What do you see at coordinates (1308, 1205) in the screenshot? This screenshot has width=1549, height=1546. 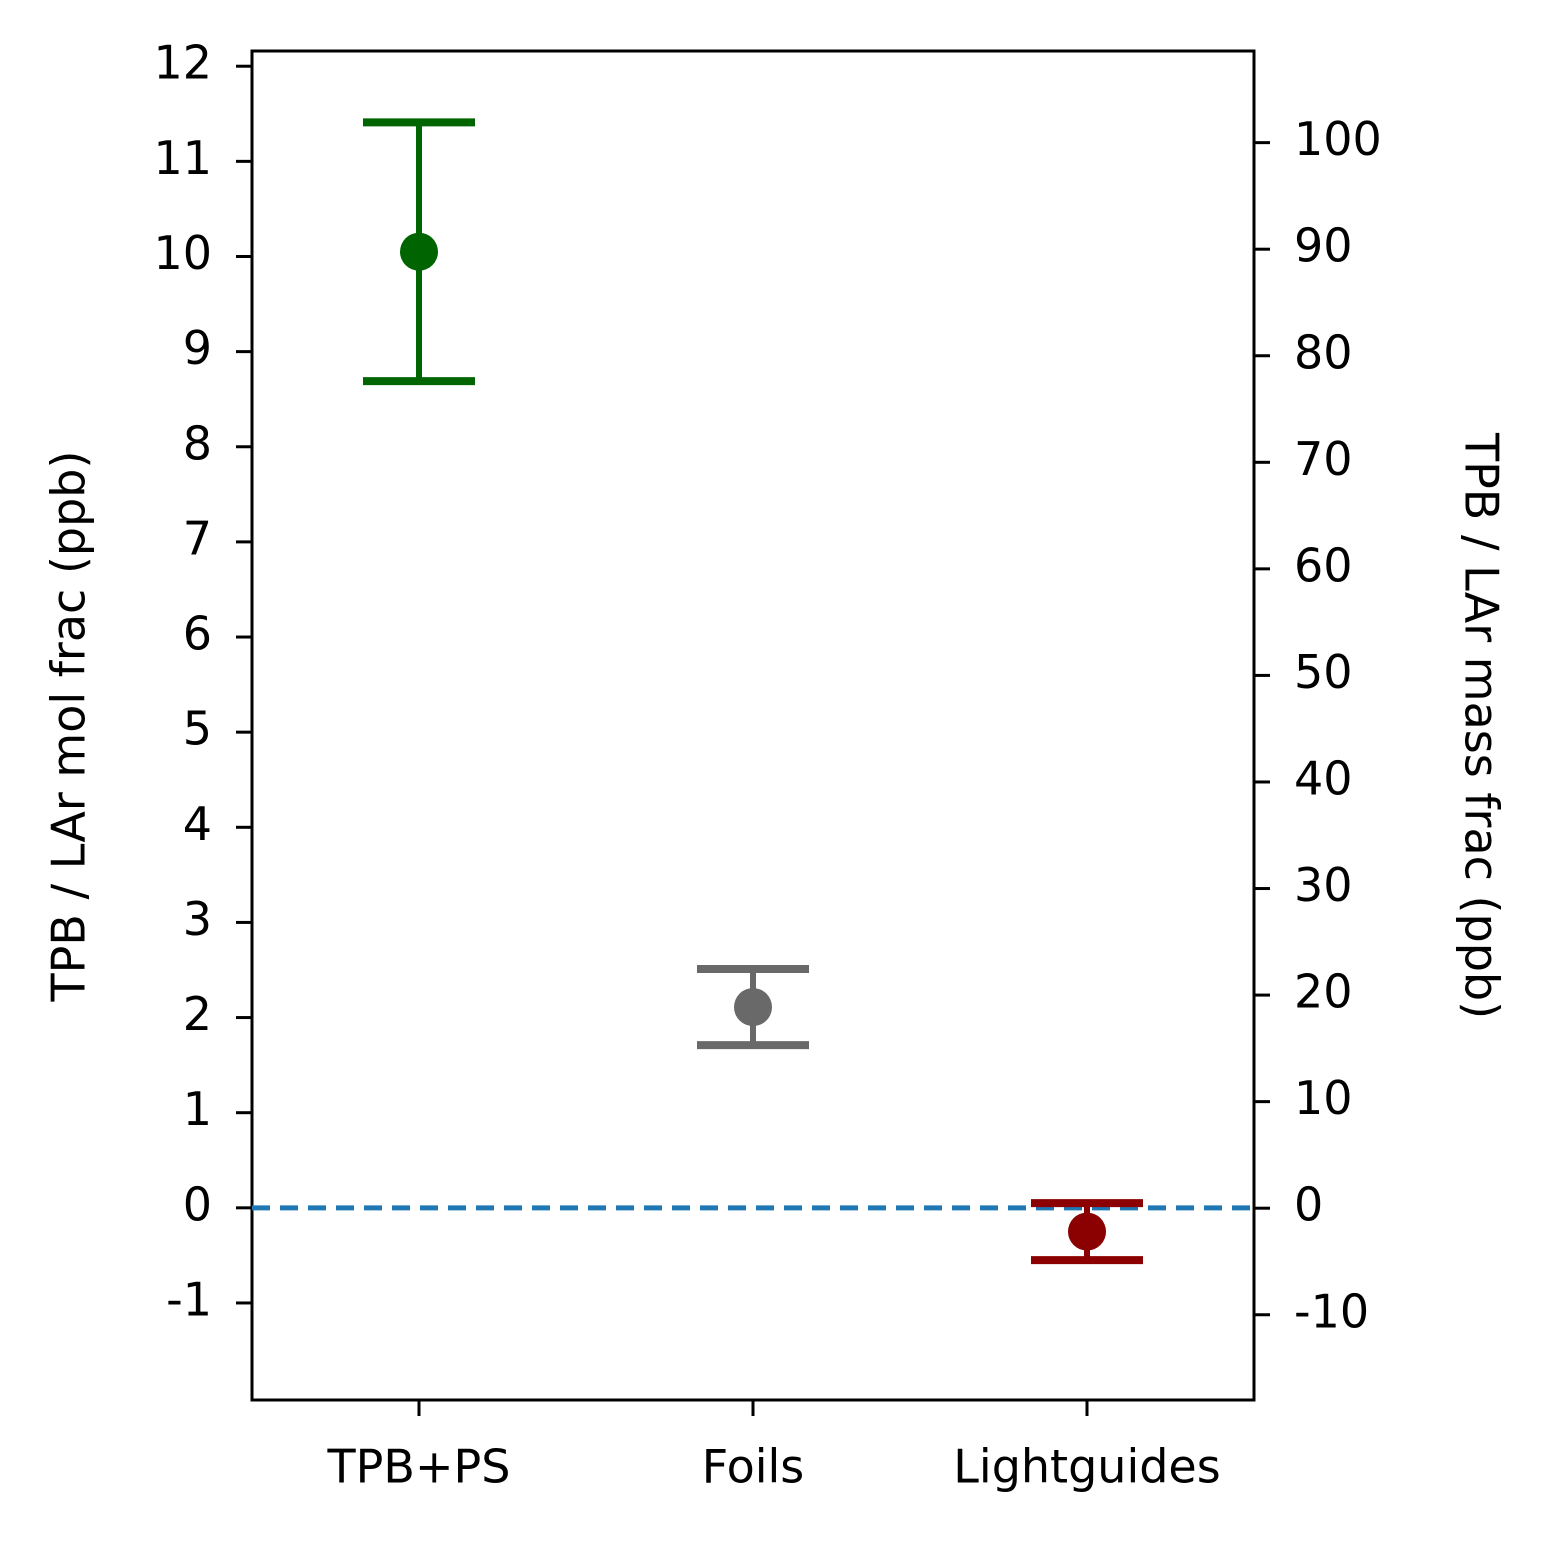 I see `y2-tick-label: 0` at bounding box center [1308, 1205].